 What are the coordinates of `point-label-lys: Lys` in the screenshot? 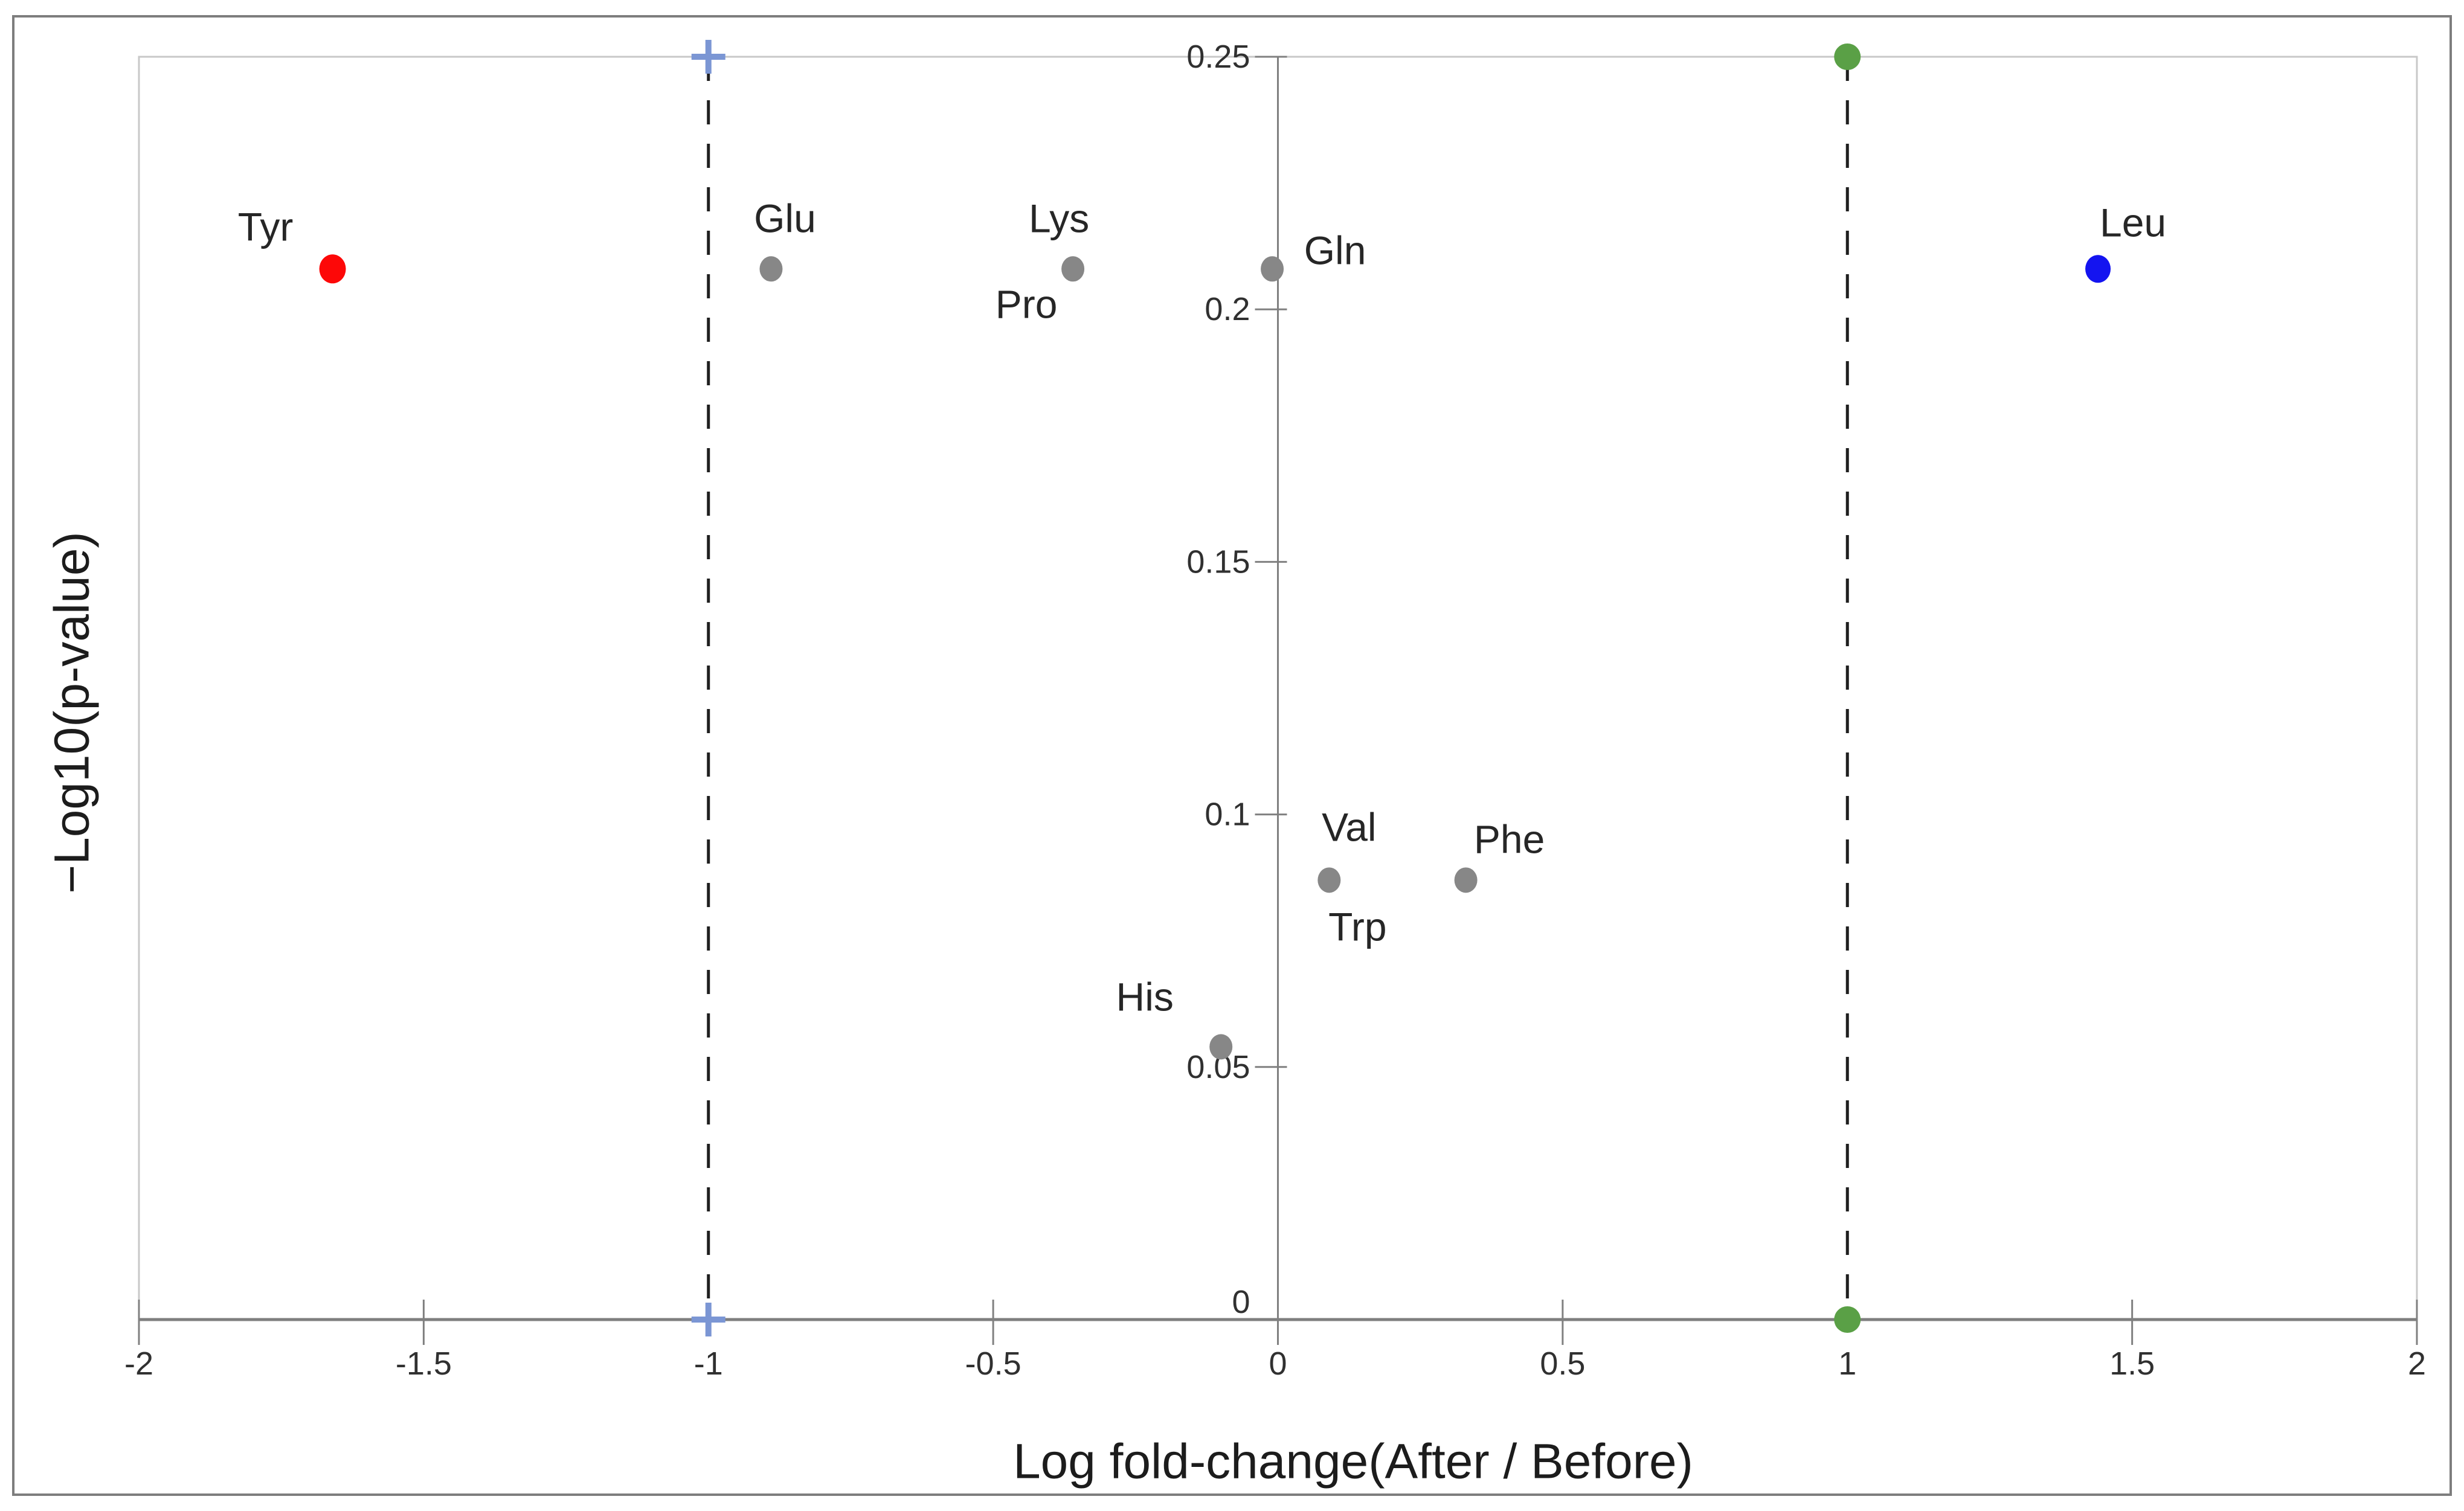 It's located at (1059, 218).